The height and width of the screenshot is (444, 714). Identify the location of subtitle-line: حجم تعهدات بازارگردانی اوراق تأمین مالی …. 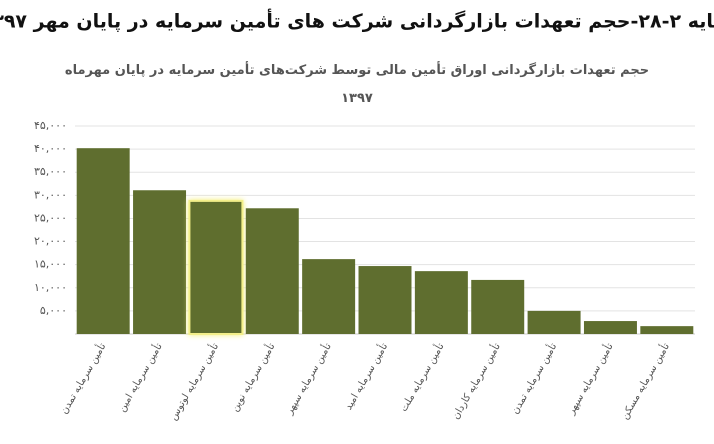
(357, 69).